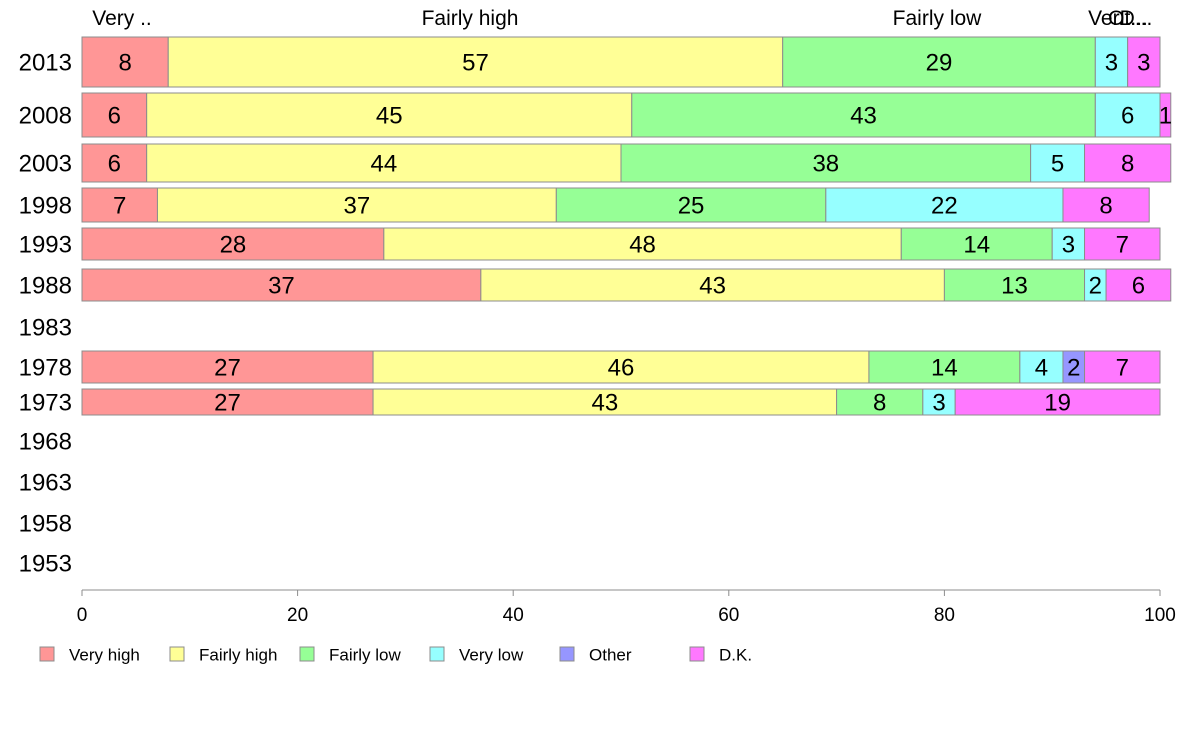 The image size is (1188, 736). What do you see at coordinates (104, 655) in the screenshot?
I see `legend-label: Very high` at bounding box center [104, 655].